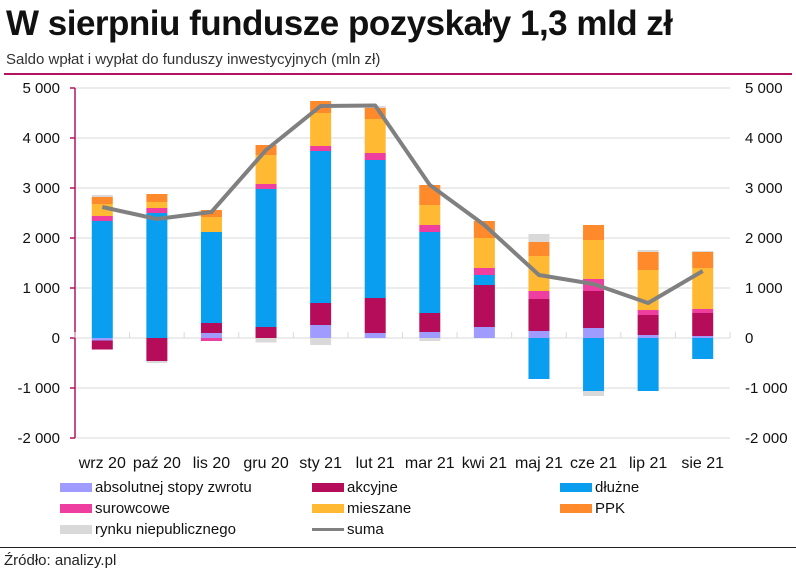 The width and height of the screenshot is (796, 576). I want to click on y-tick-label-right: 2 000, so click(764, 238).